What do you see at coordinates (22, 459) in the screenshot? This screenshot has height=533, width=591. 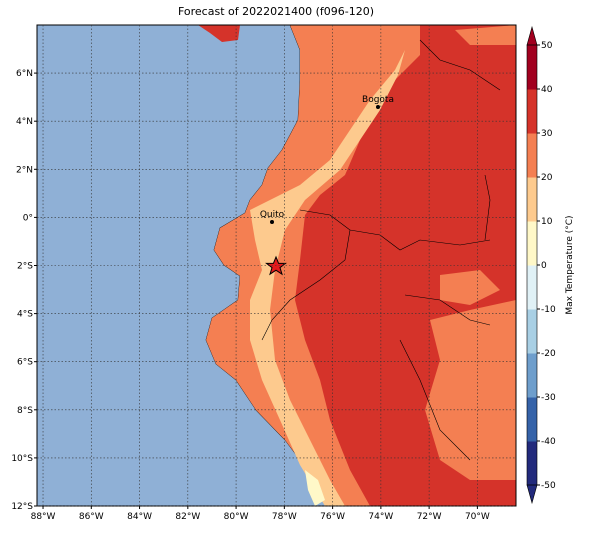 I see `y-tick-label: 10°S` at bounding box center [22, 459].